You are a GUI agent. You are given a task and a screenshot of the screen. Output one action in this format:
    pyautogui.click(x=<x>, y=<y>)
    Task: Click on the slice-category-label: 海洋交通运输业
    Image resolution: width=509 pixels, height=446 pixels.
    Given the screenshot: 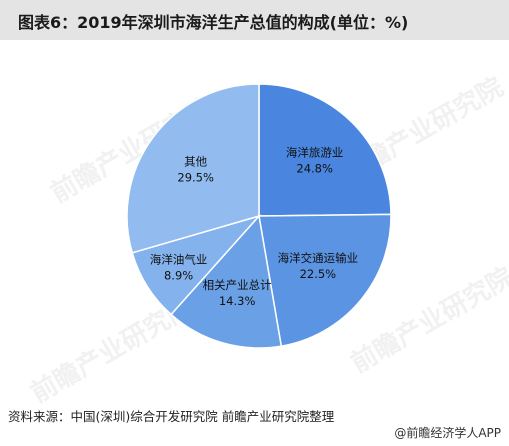 What is the action you would take?
    pyautogui.click(x=318, y=258)
    